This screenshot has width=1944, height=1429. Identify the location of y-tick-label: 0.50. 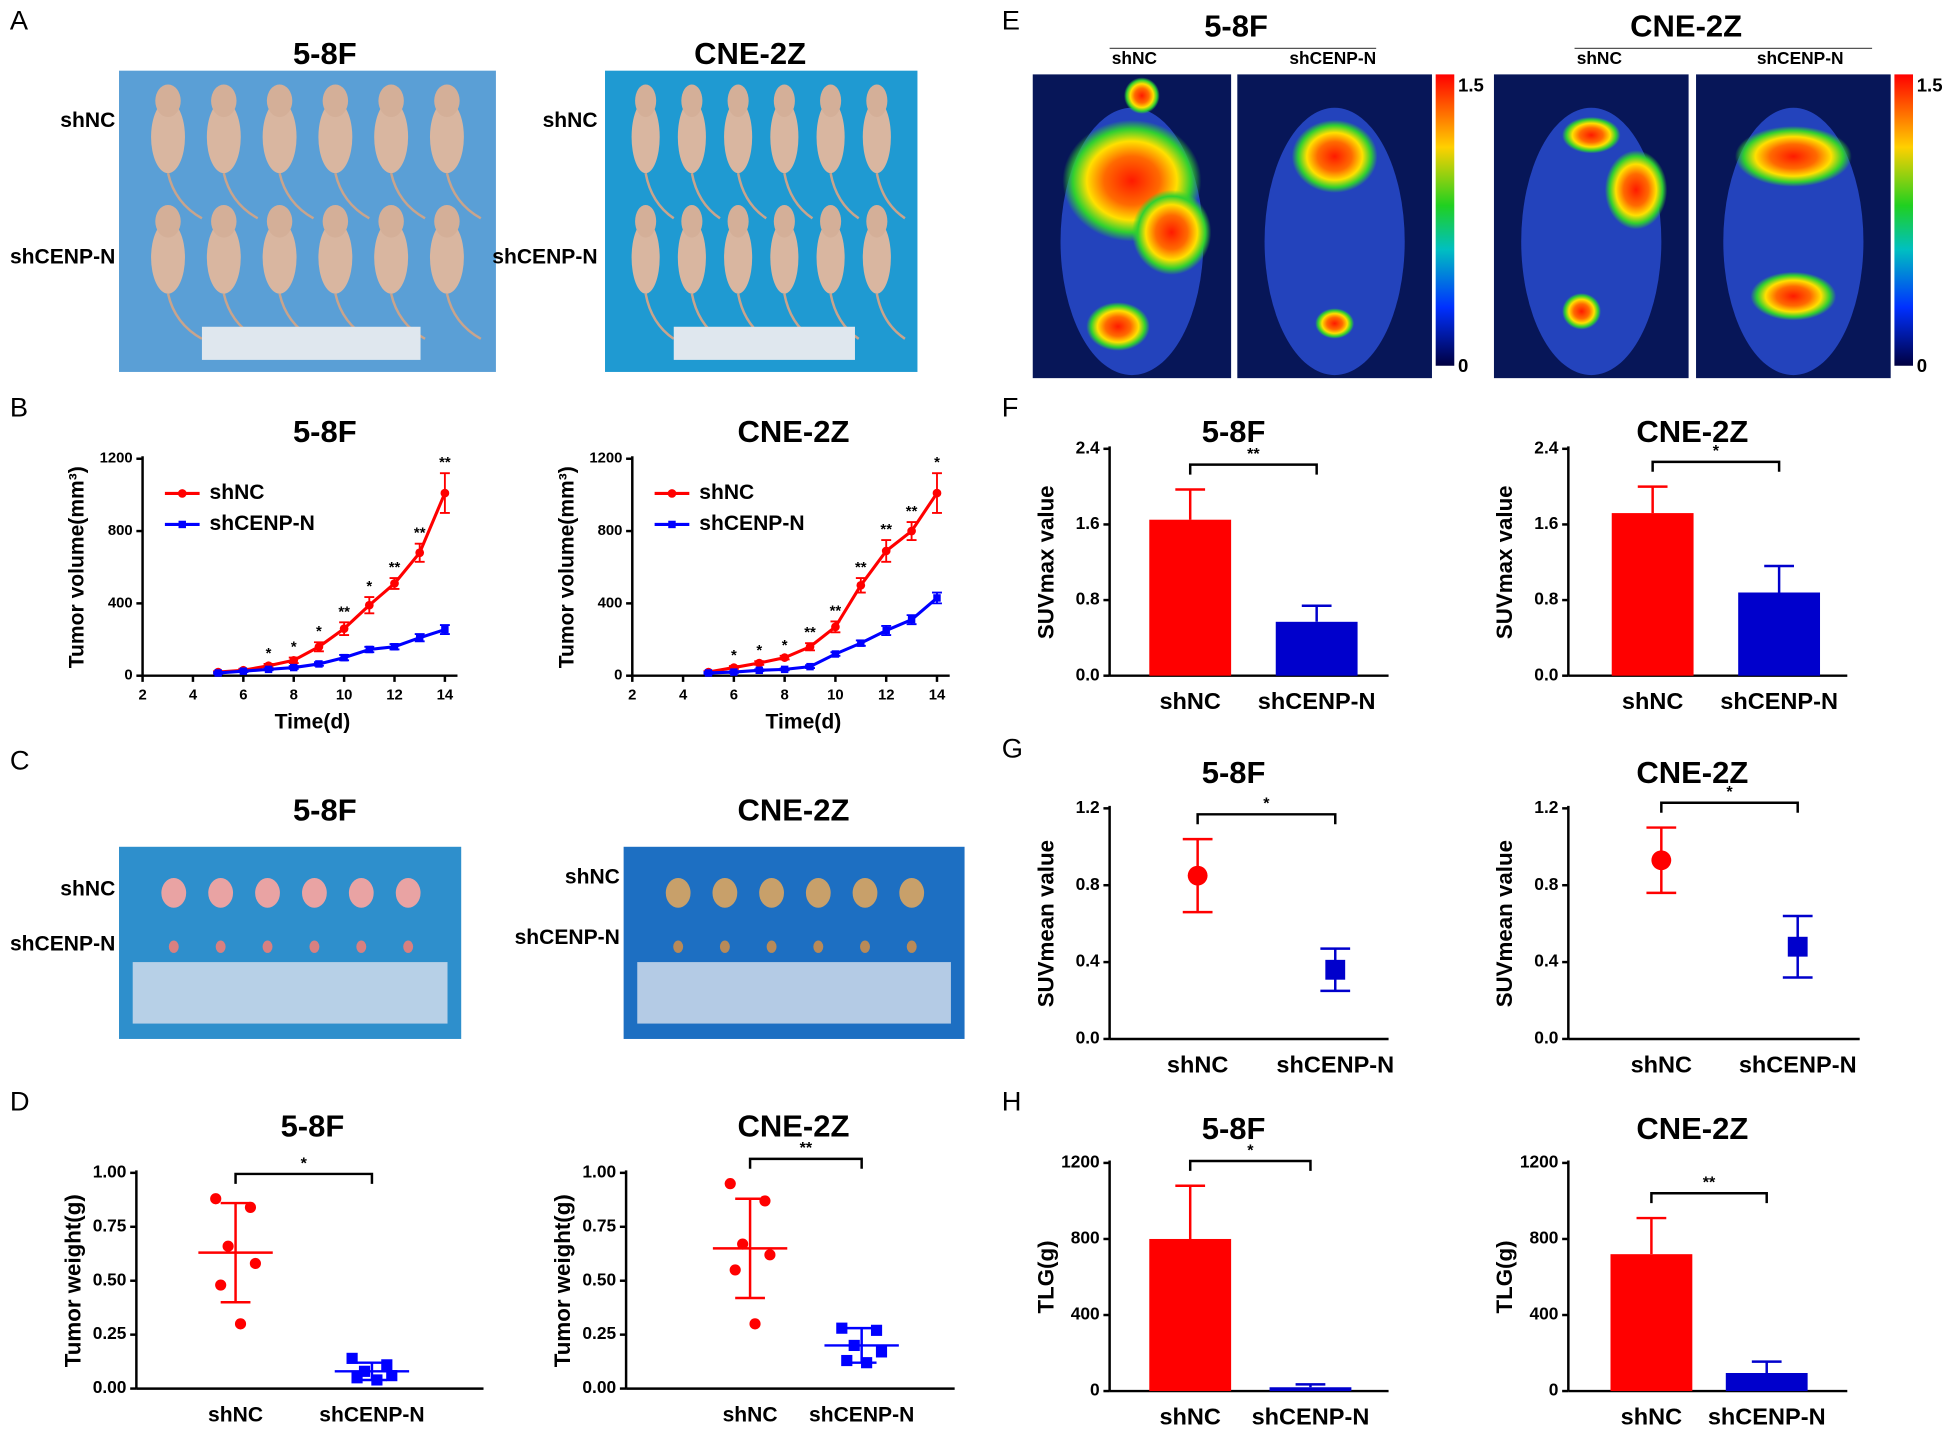
(110, 1279).